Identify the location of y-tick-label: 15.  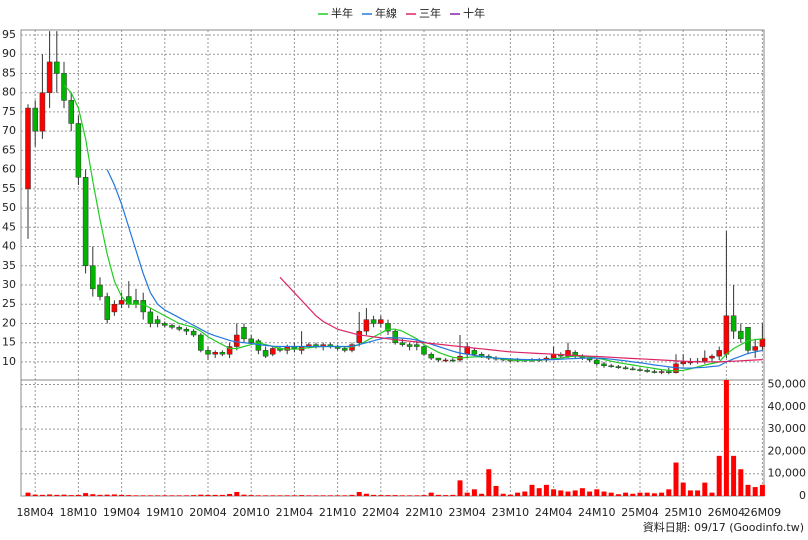
(9, 342).